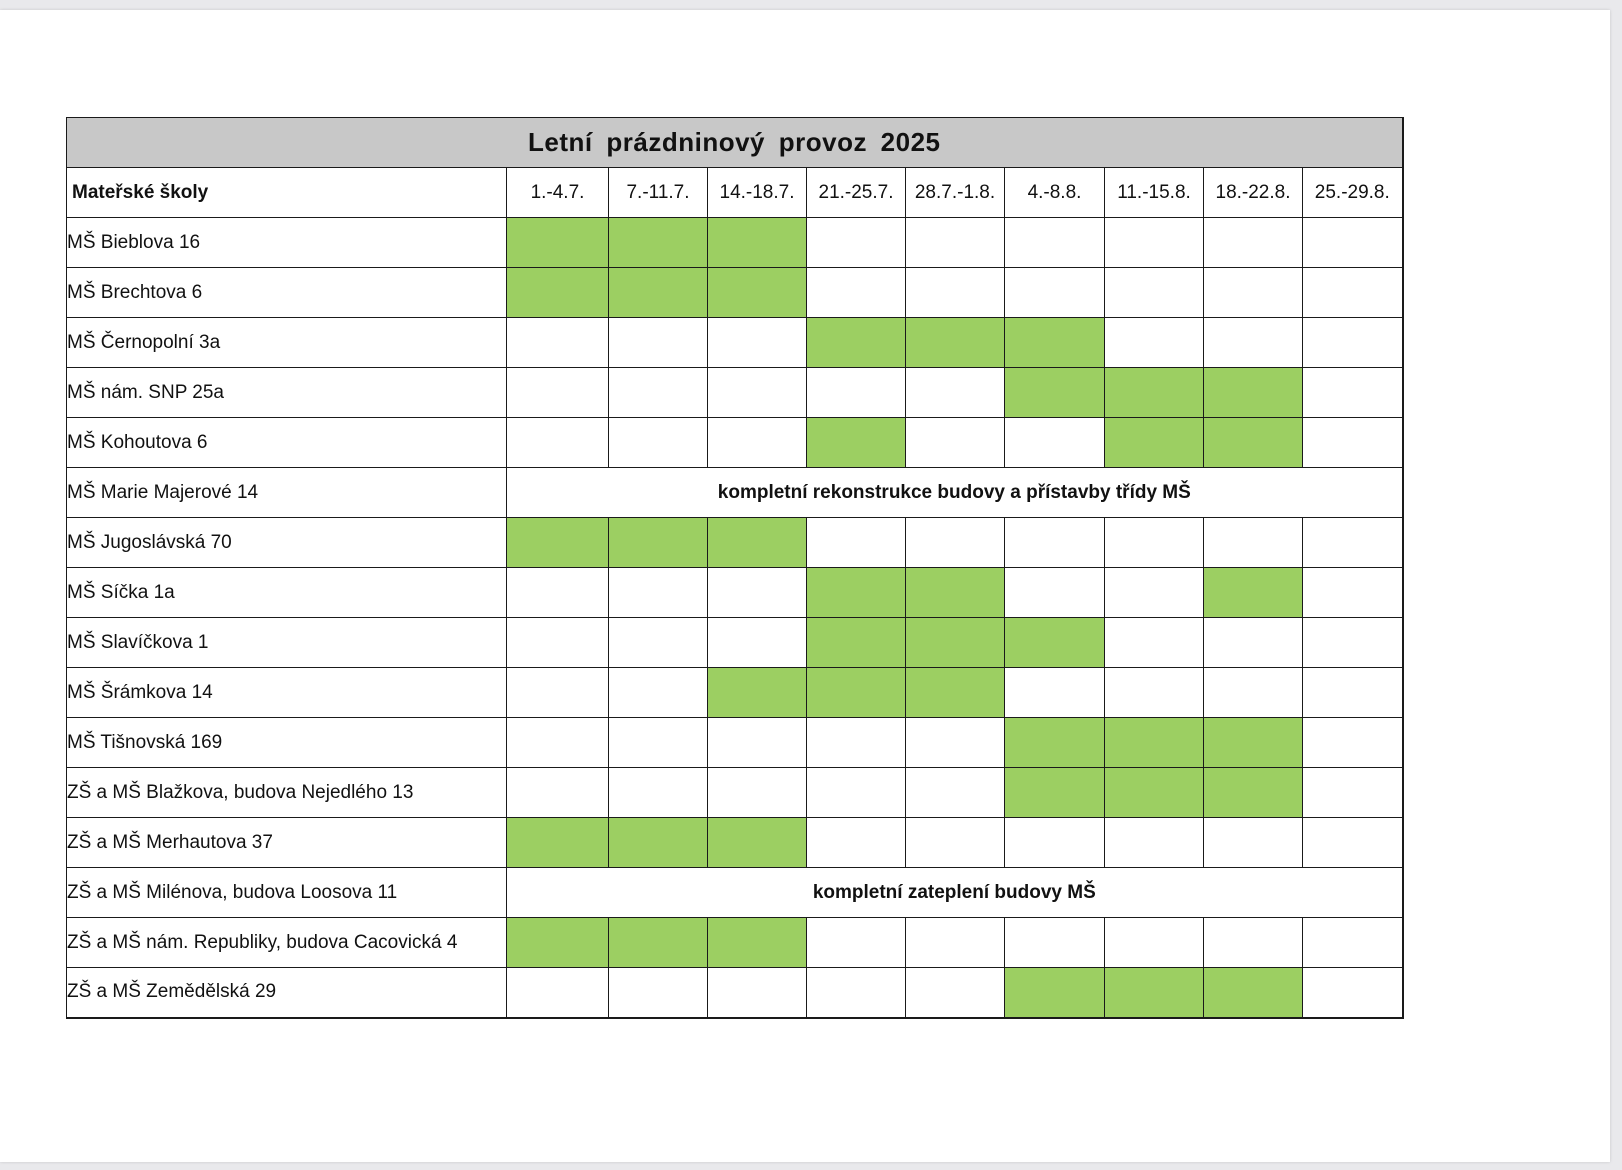 The image size is (1622, 1170). What do you see at coordinates (1054, 192) in the screenshot?
I see `week-header: 4.-8.8.` at bounding box center [1054, 192].